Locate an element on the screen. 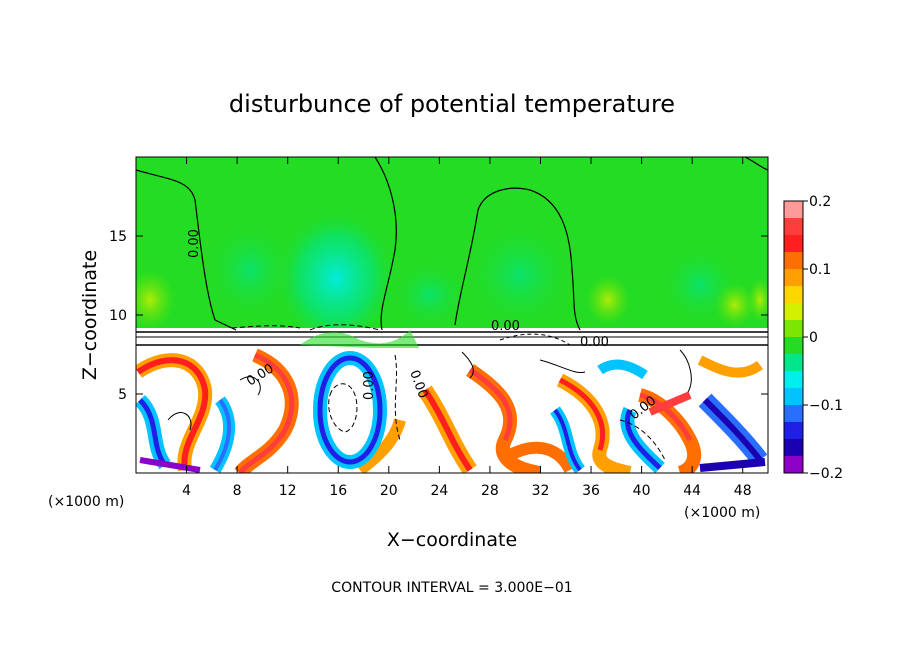 Image resolution: width=904 pixels, height=654 pixels. y-tick-label: 10 is located at coordinates (118, 316).